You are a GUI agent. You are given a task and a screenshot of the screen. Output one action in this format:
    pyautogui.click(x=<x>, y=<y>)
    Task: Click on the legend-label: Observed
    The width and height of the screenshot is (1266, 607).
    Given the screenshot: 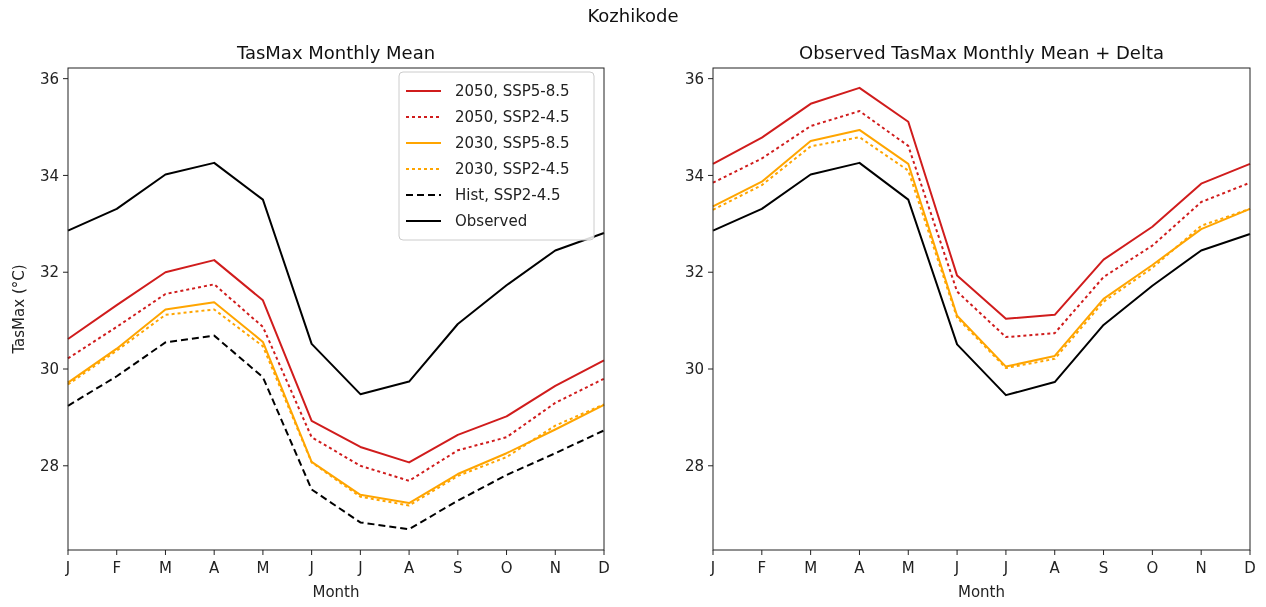 What is the action you would take?
    pyautogui.click(x=491, y=221)
    